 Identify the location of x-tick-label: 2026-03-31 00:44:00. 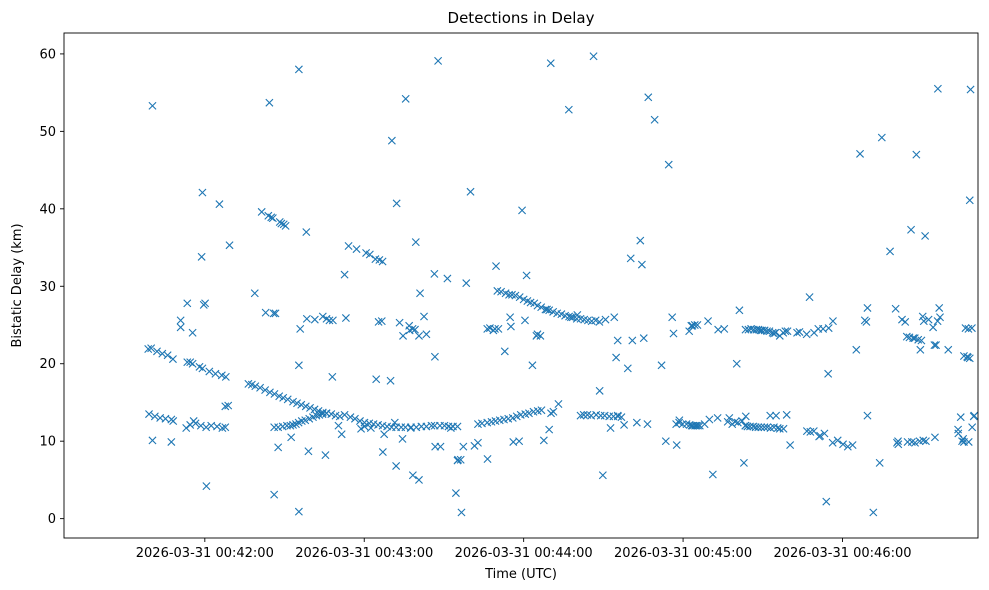
(524, 553).